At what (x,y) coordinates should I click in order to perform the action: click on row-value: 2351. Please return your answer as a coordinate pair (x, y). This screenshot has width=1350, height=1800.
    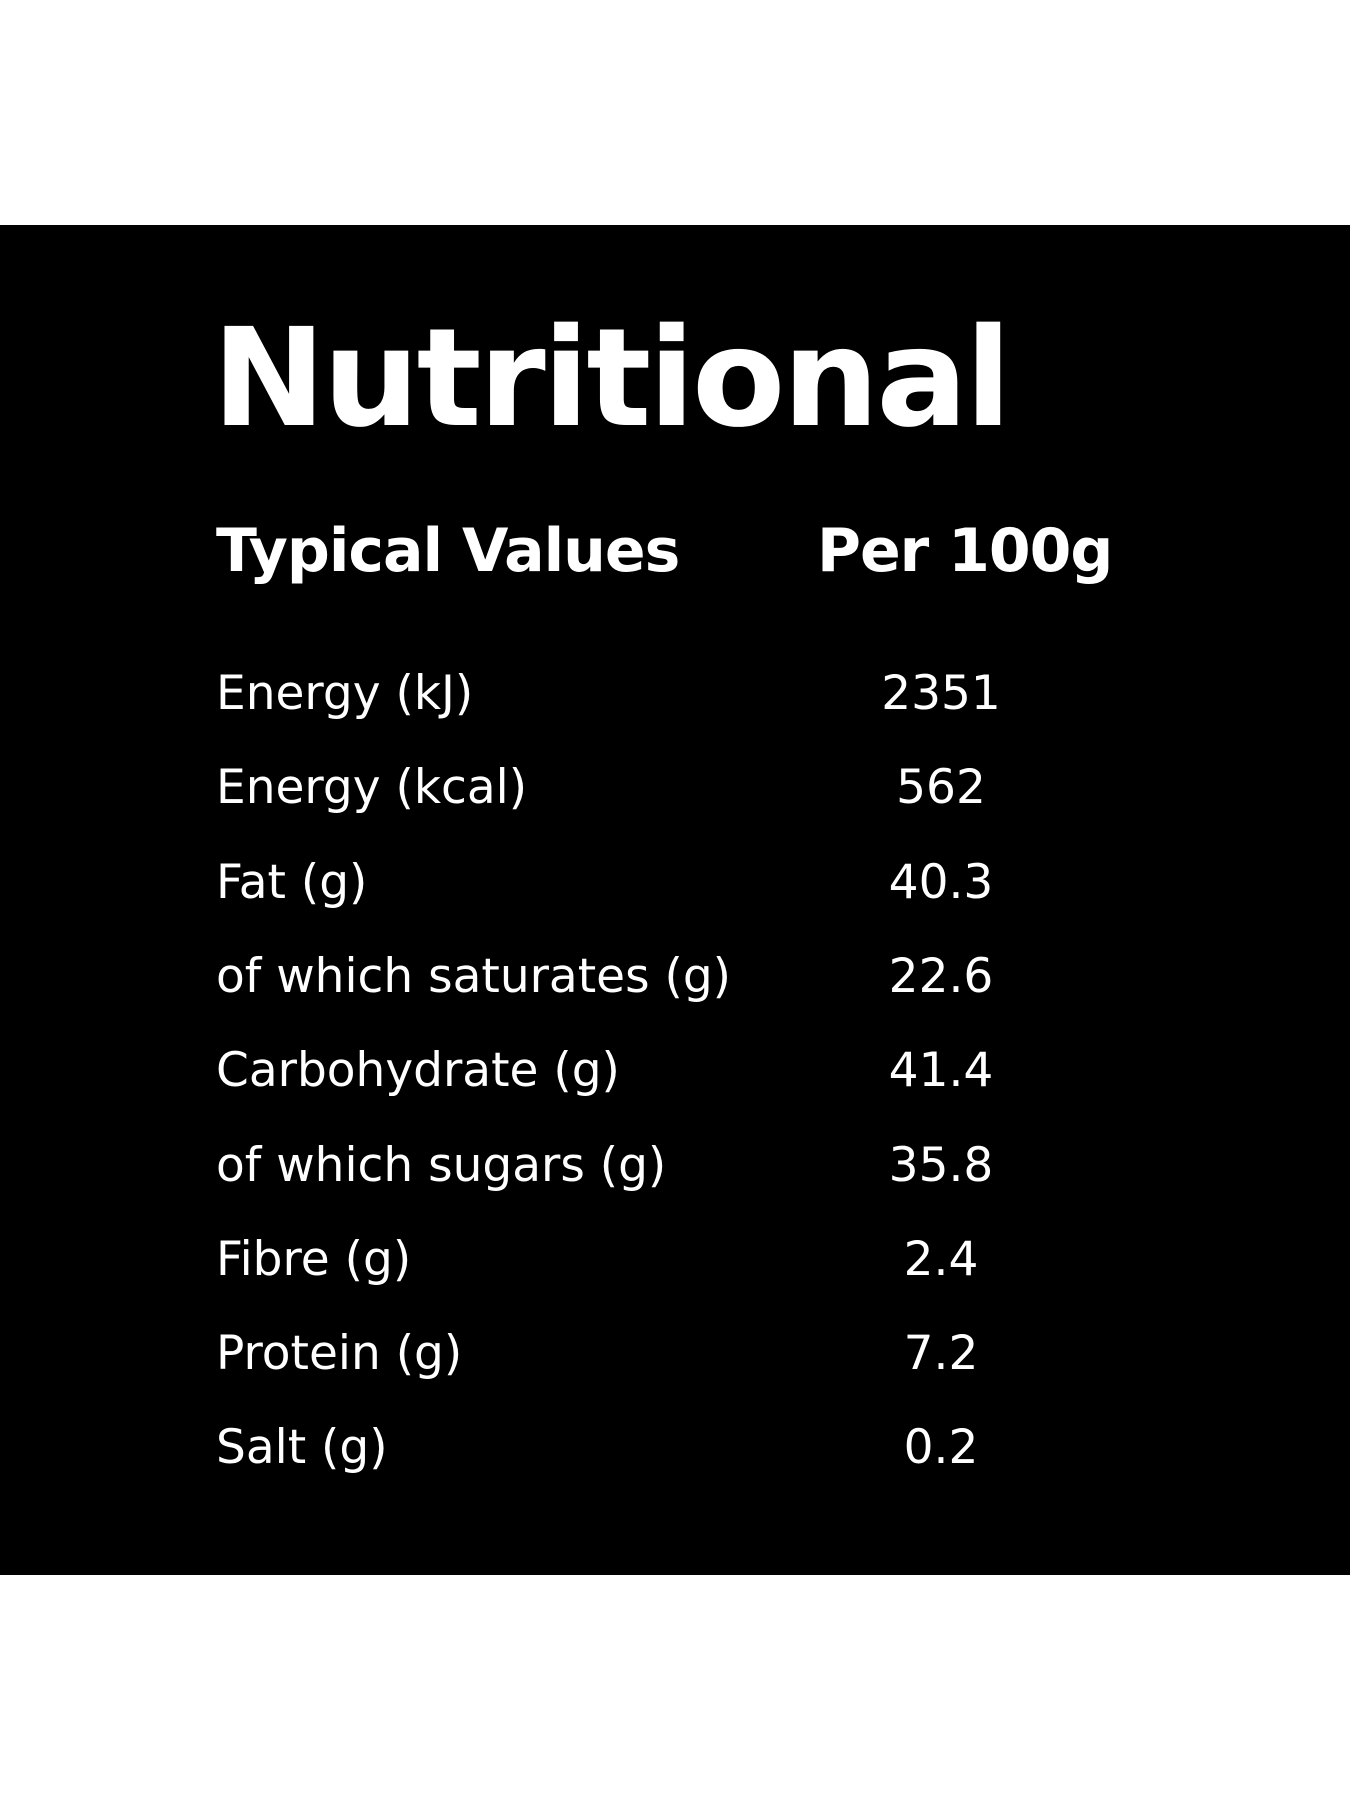
    Looking at the image, I should click on (941, 693).